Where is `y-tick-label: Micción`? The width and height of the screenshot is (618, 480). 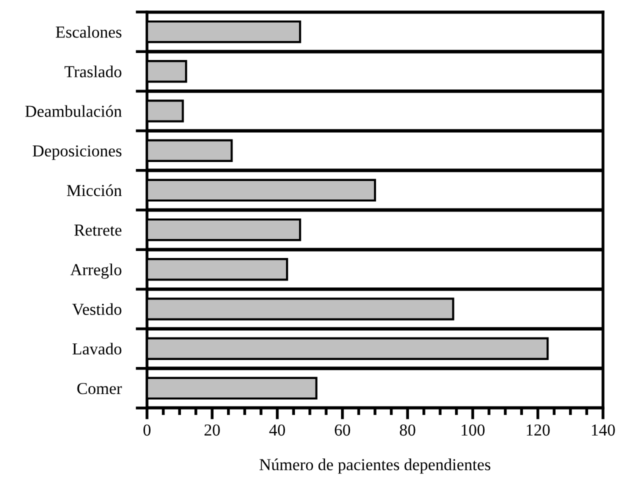
y-tick-label: Micción is located at coordinates (94, 190).